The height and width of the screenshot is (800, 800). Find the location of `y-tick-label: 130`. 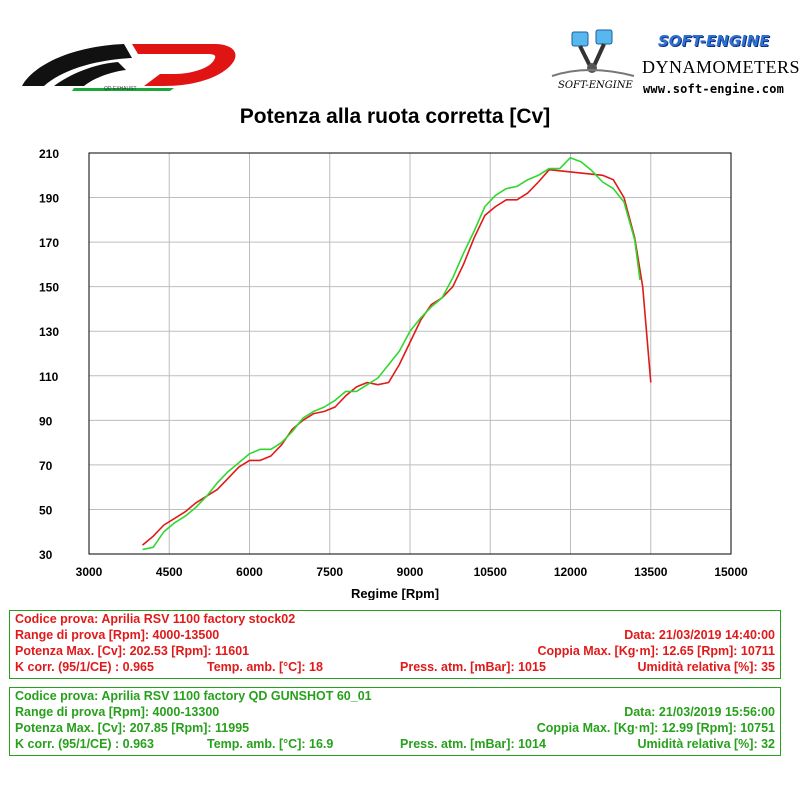

y-tick-label: 130 is located at coordinates (49, 332).